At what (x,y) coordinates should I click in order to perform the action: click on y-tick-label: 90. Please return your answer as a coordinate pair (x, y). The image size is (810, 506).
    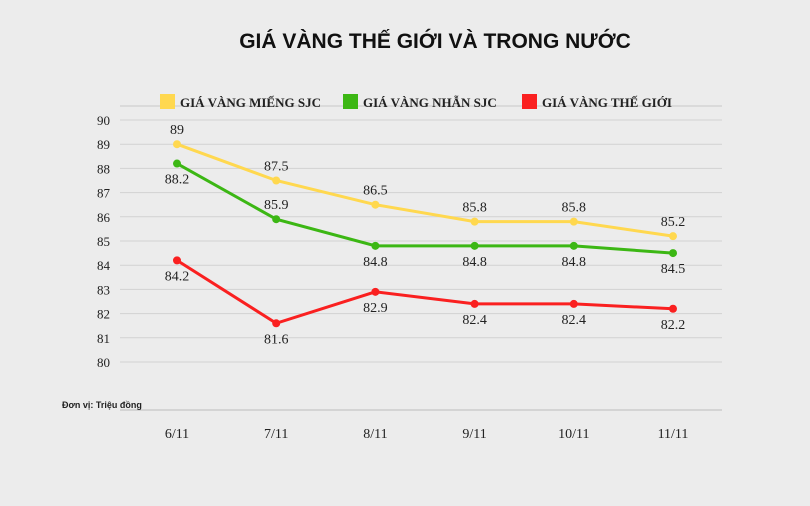
    Looking at the image, I should click on (103, 120).